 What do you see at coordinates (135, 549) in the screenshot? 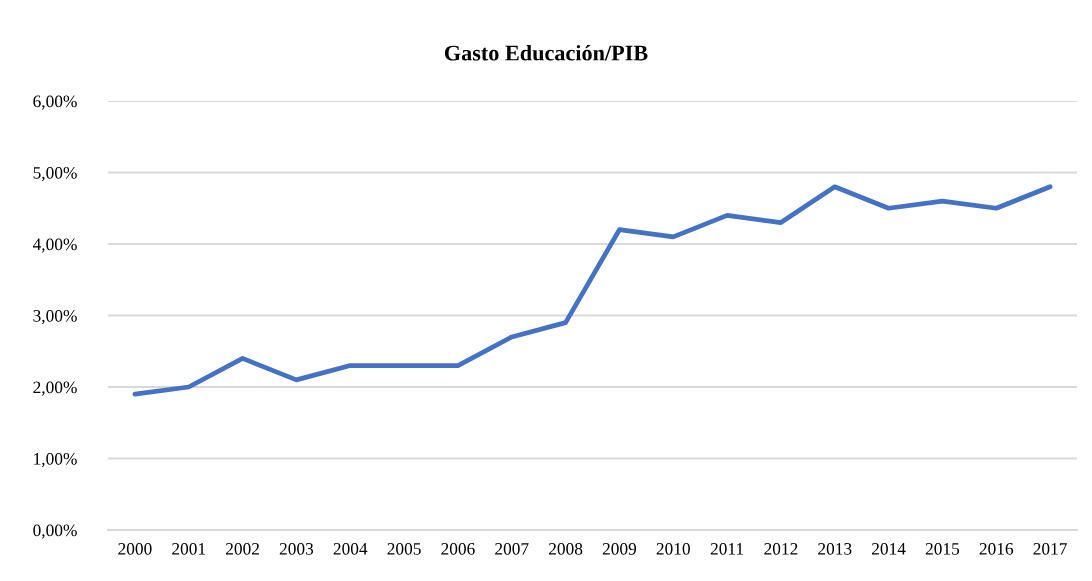
I see `x-tick-label: 2000` at bounding box center [135, 549].